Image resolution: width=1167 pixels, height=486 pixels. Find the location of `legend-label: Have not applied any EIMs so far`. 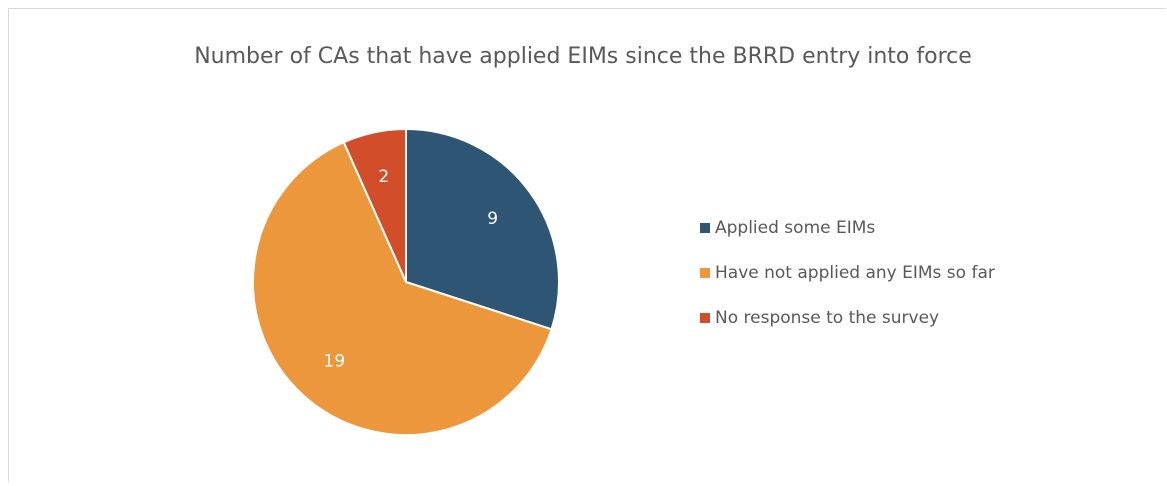

legend-label: Have not applied any EIMs so far is located at coordinates (855, 273).